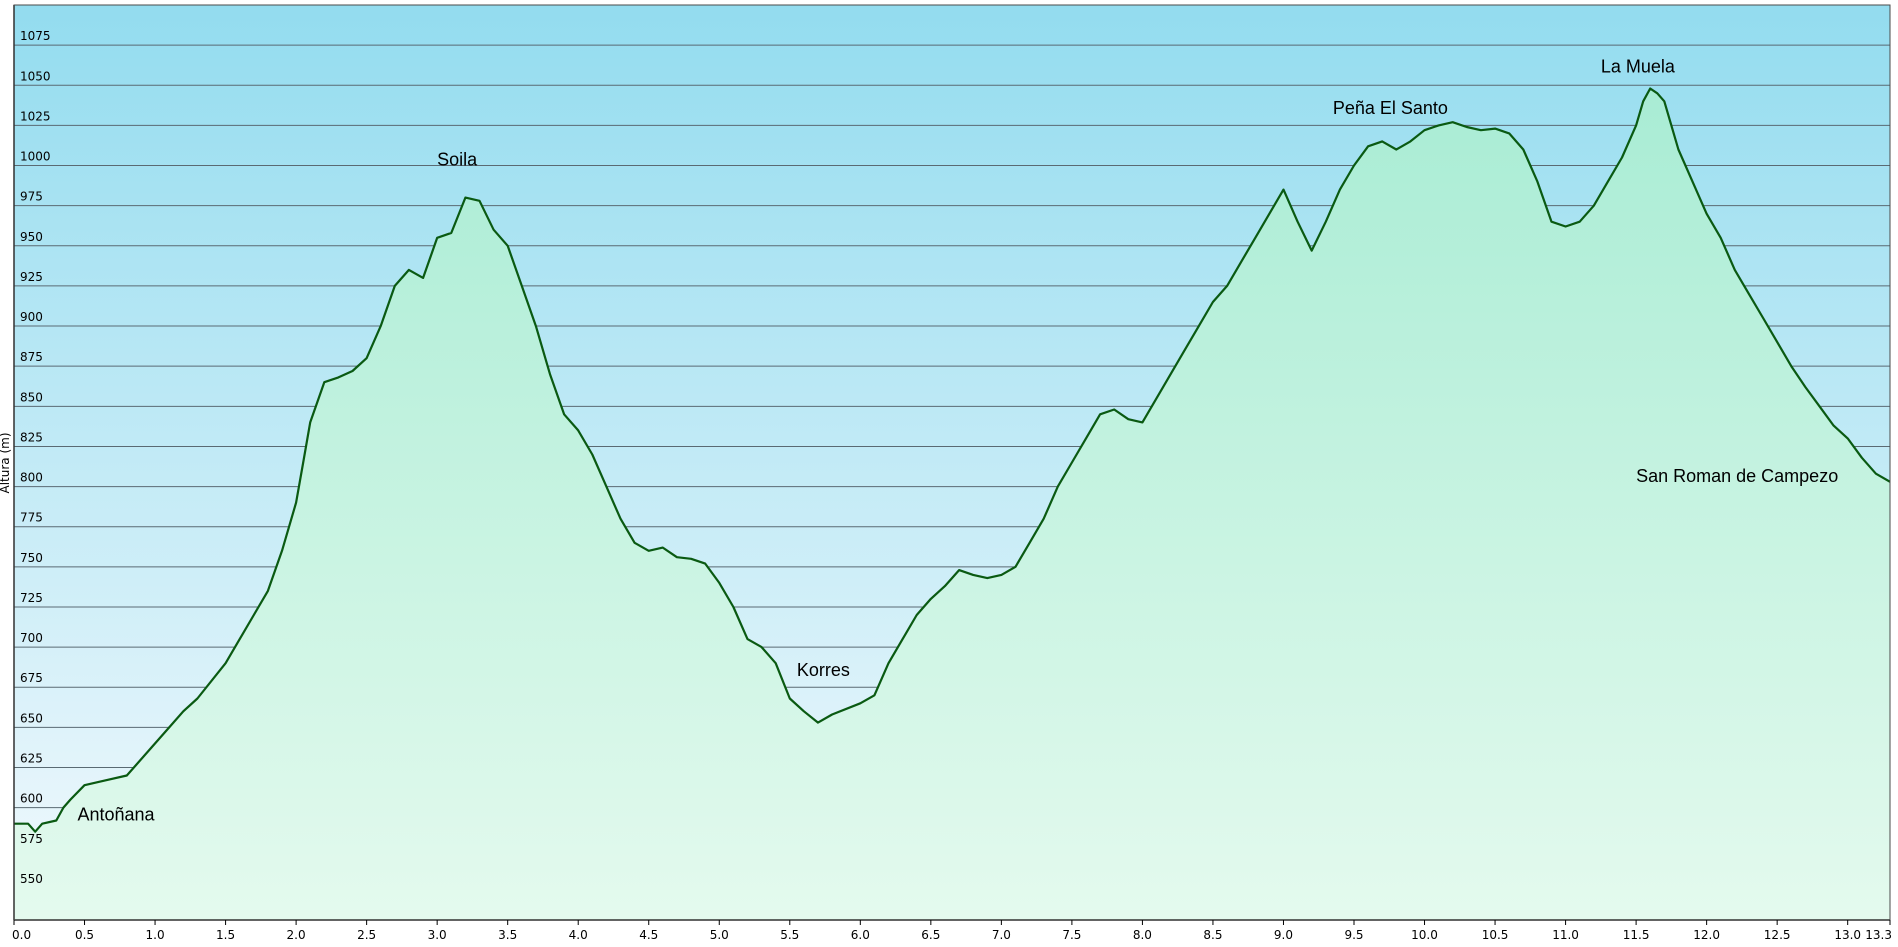 This screenshot has height=947, width=1898. What do you see at coordinates (21, 935) in the screenshot?
I see `x-tick-label: 0.0` at bounding box center [21, 935].